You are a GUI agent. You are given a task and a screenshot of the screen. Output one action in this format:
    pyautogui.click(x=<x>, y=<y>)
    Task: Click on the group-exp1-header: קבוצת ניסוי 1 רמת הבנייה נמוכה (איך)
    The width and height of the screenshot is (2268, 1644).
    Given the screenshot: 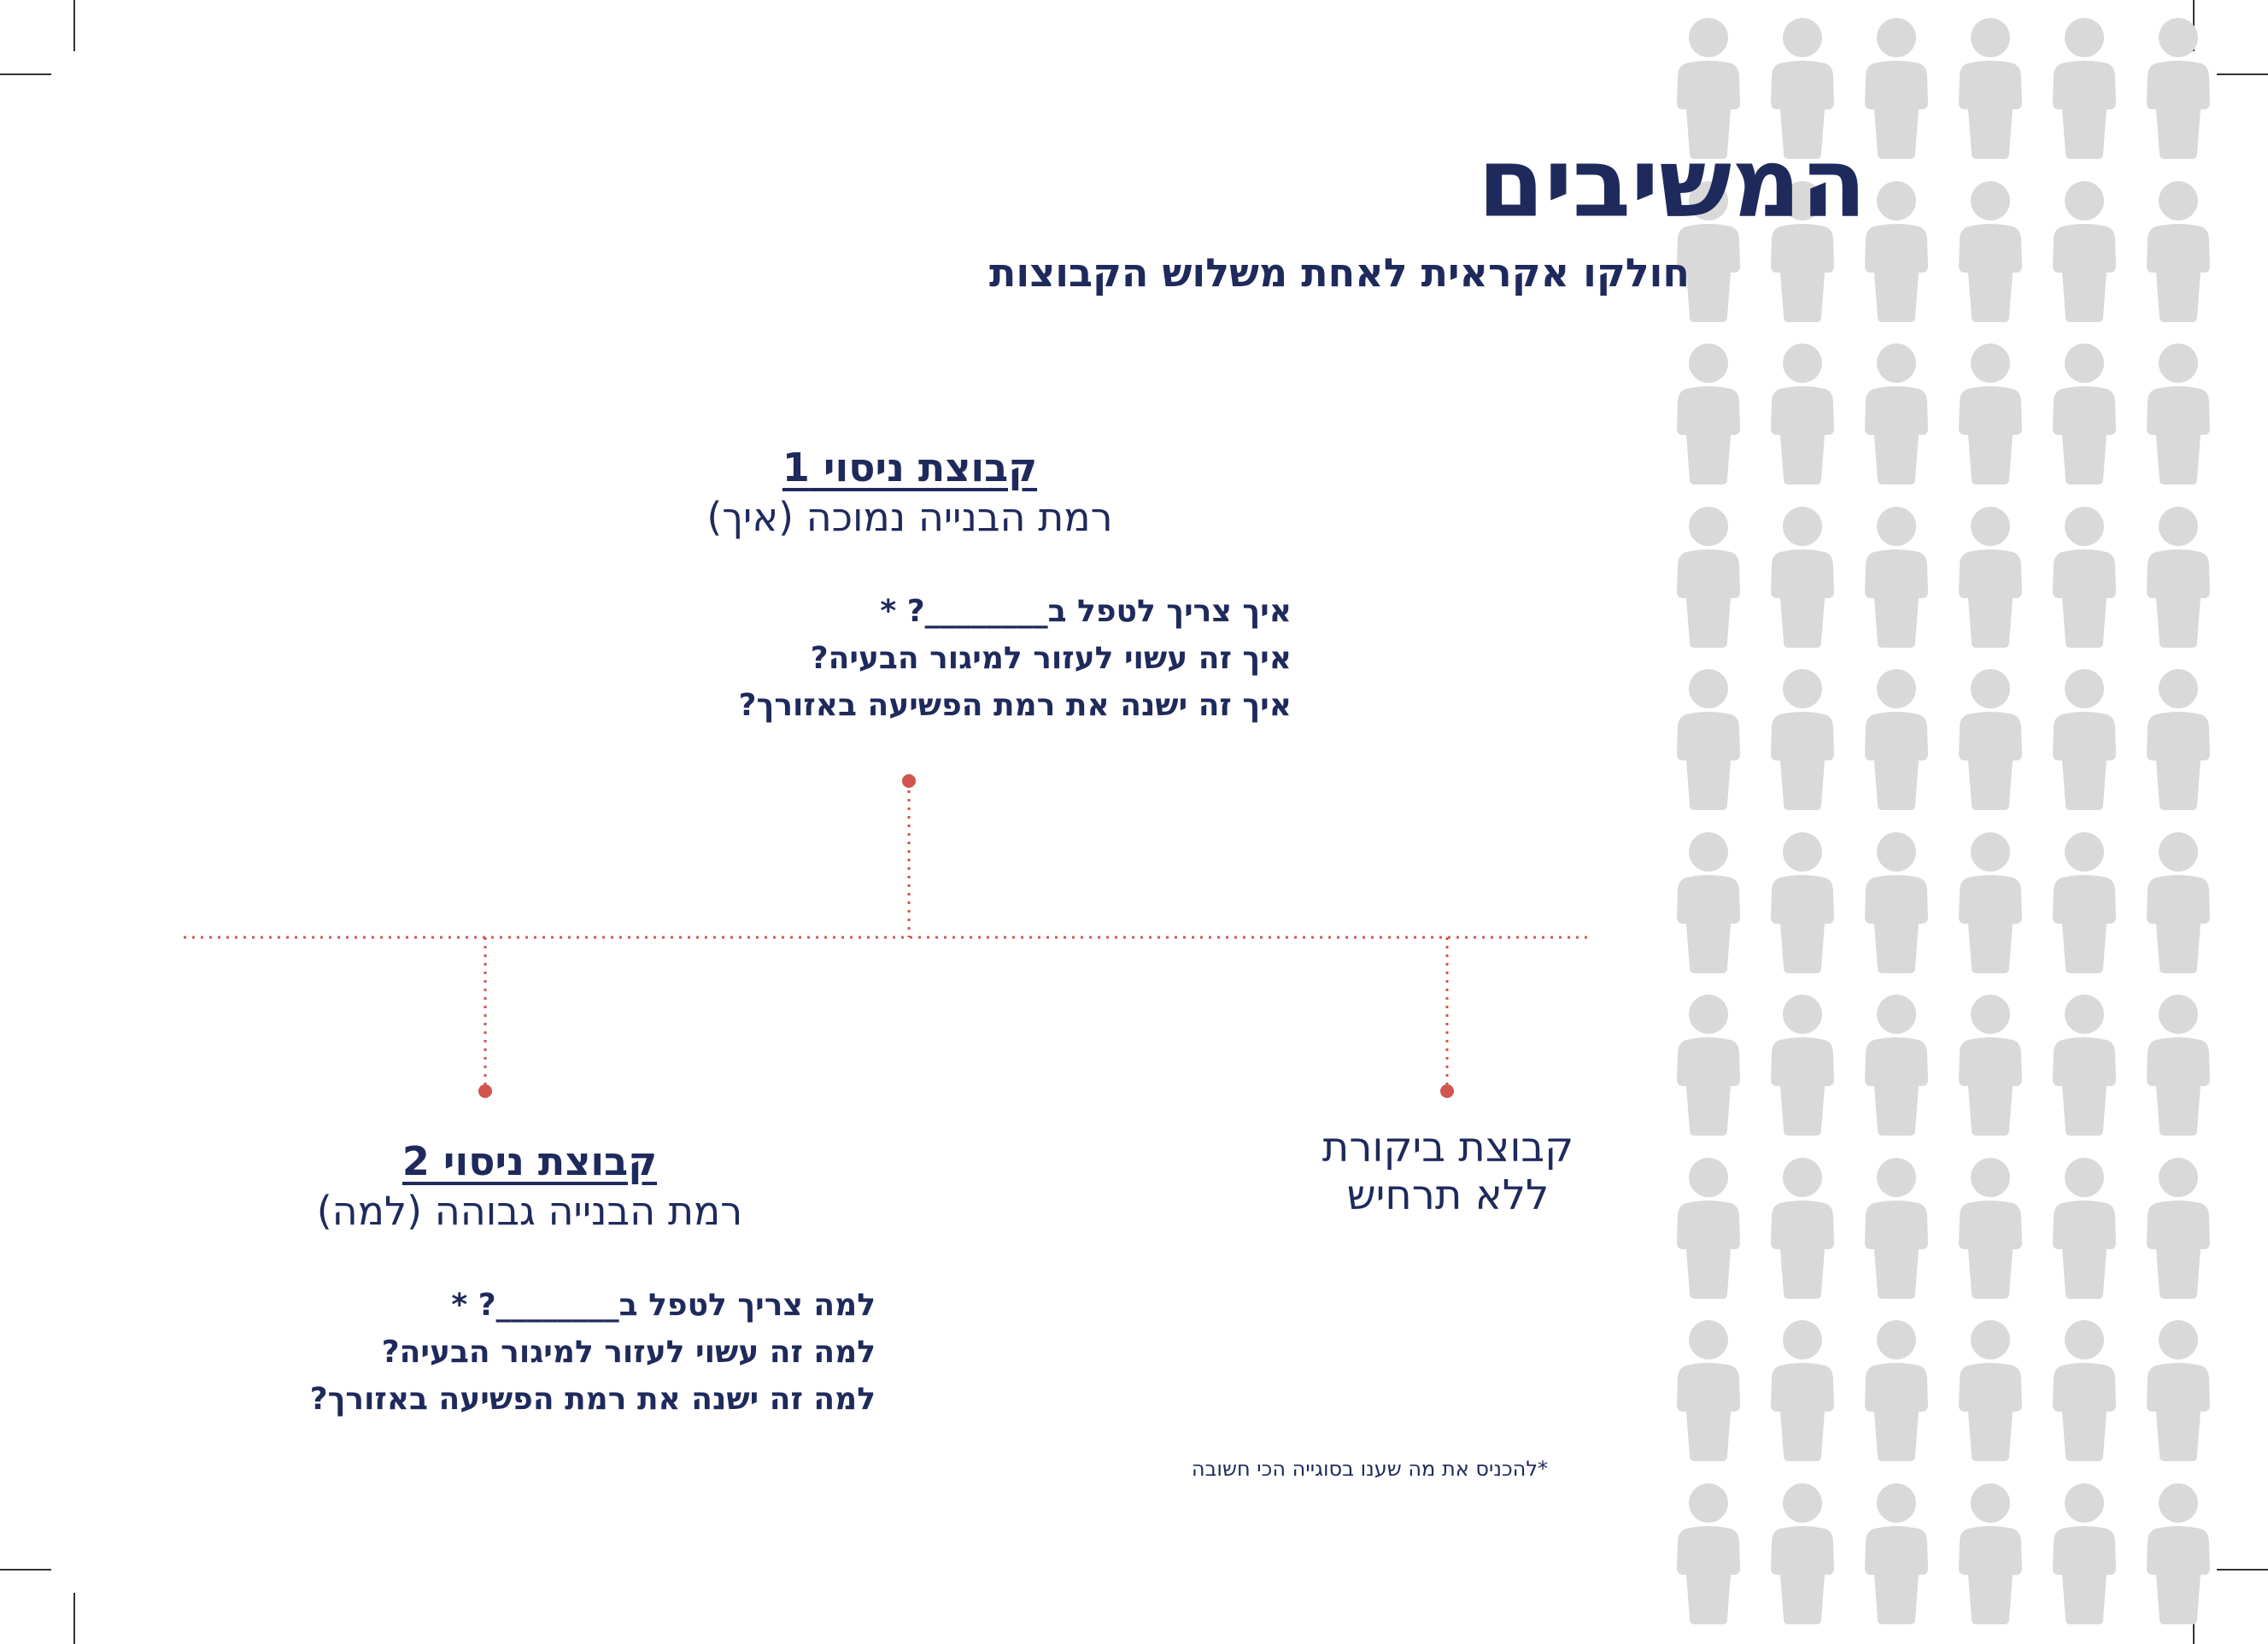 What is the action you would take?
    pyautogui.click(x=910, y=492)
    